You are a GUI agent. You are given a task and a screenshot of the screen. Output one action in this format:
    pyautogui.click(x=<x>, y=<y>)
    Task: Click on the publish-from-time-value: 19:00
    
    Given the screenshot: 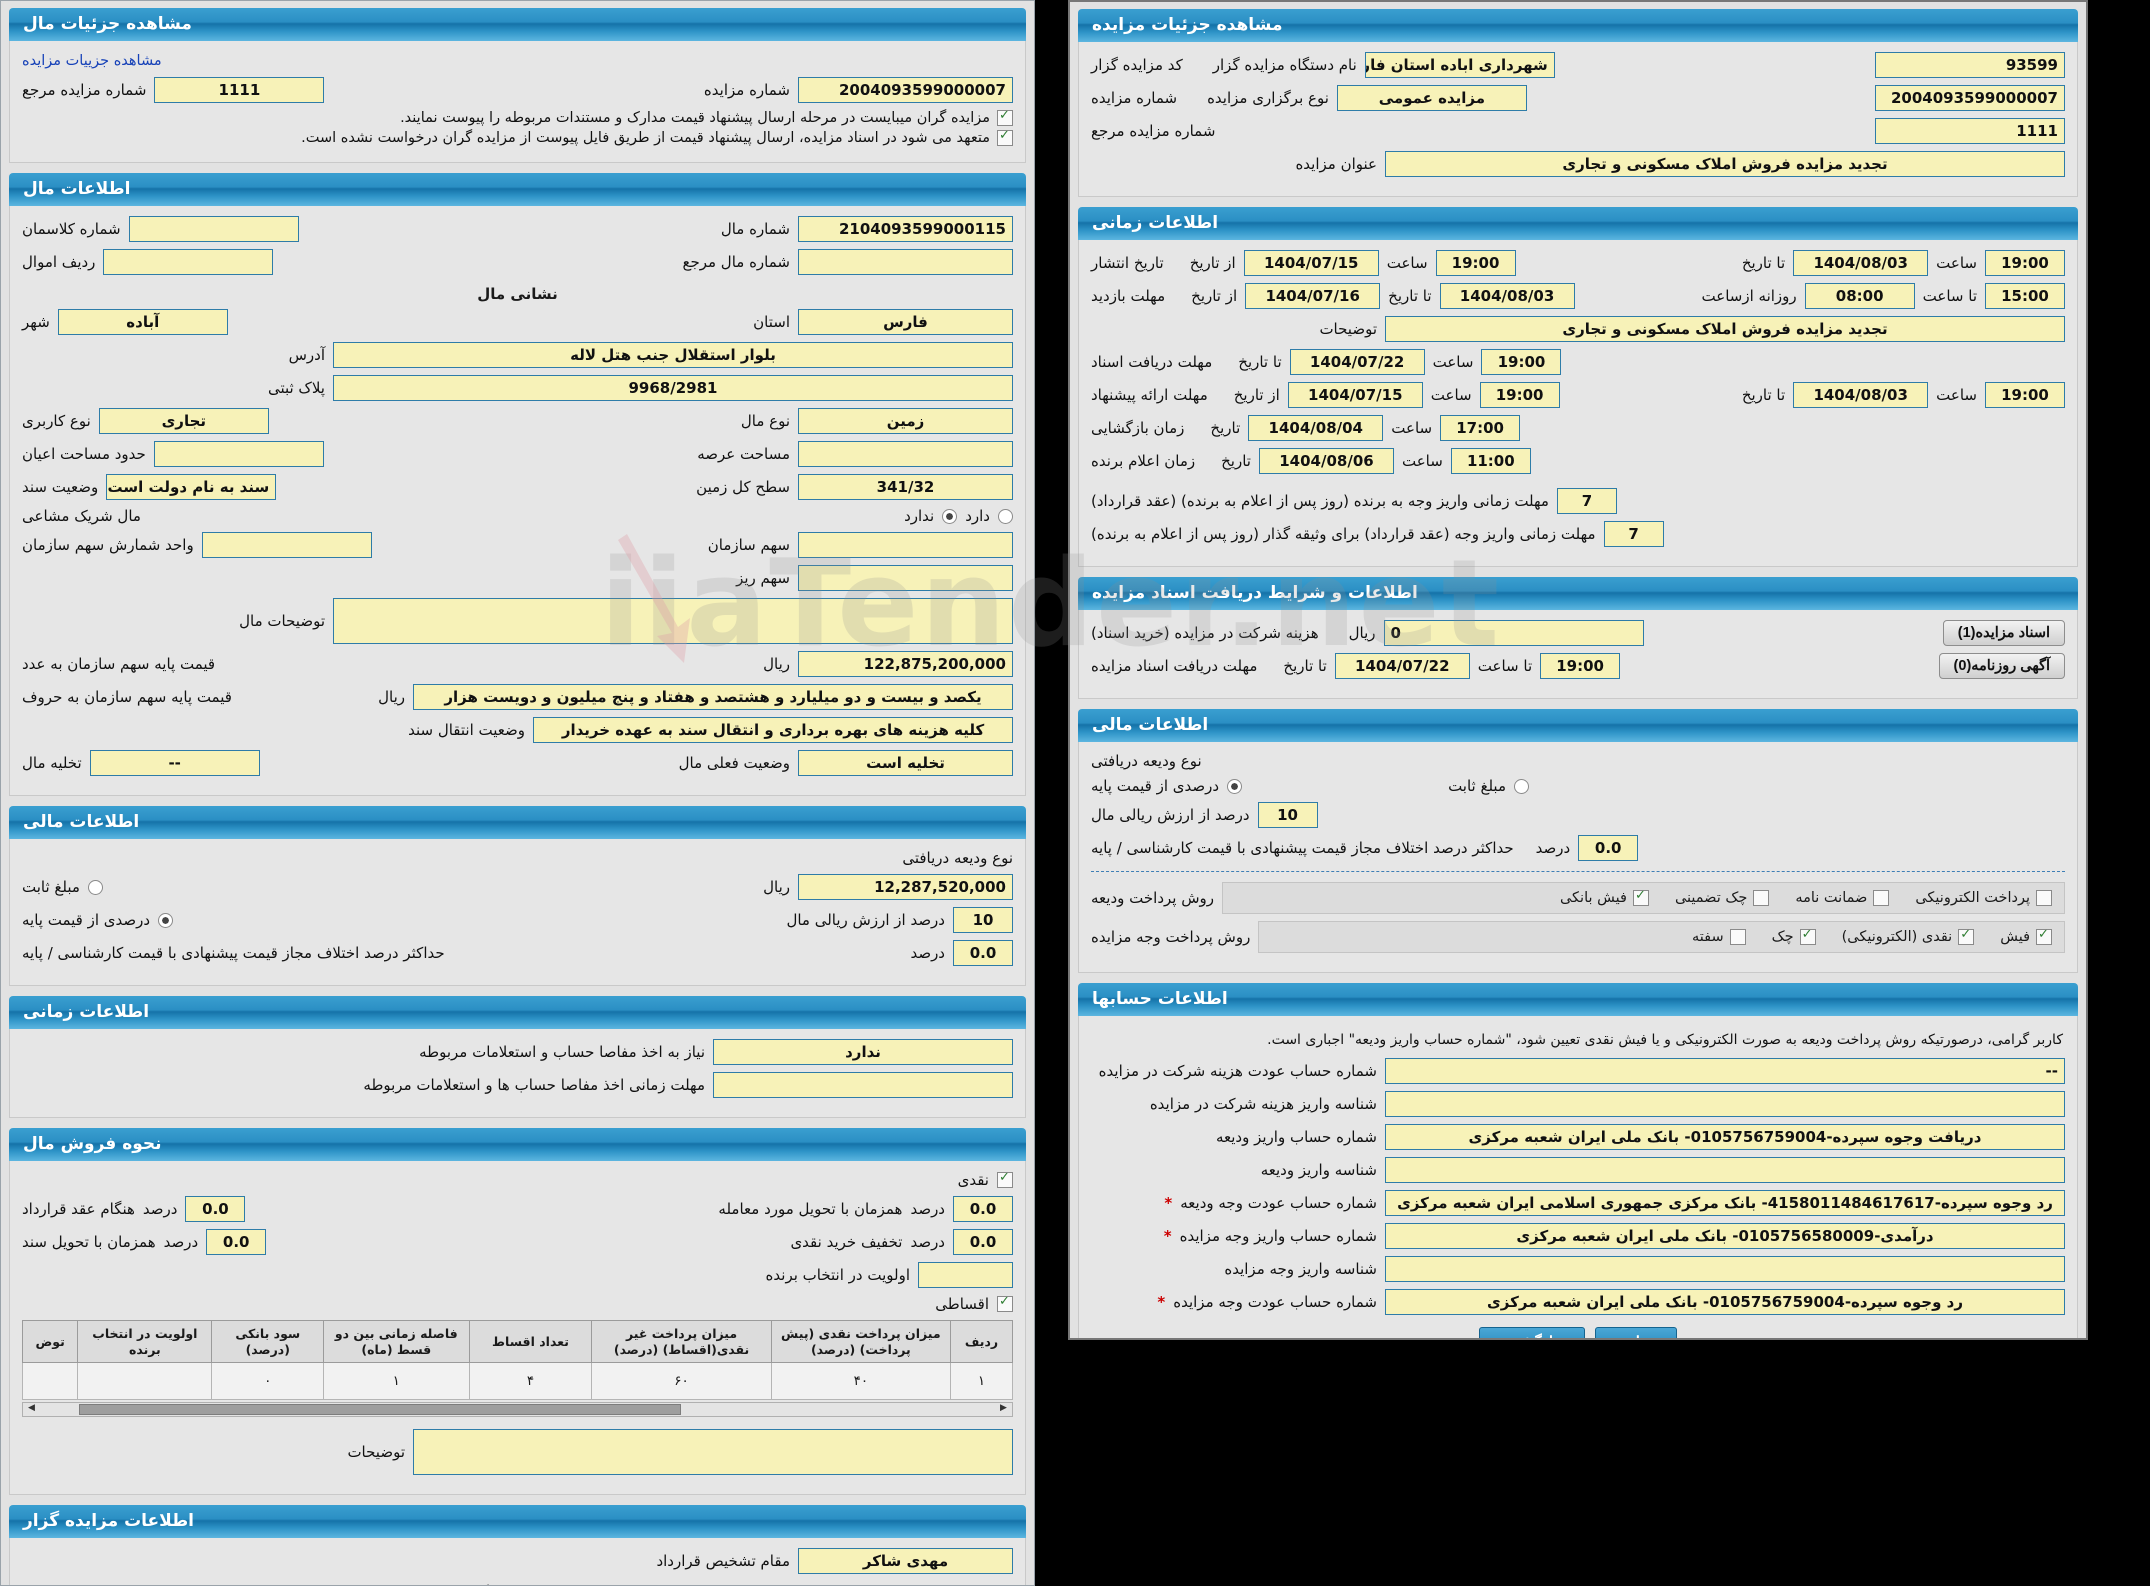 What is the action you would take?
    pyautogui.click(x=1475, y=263)
    